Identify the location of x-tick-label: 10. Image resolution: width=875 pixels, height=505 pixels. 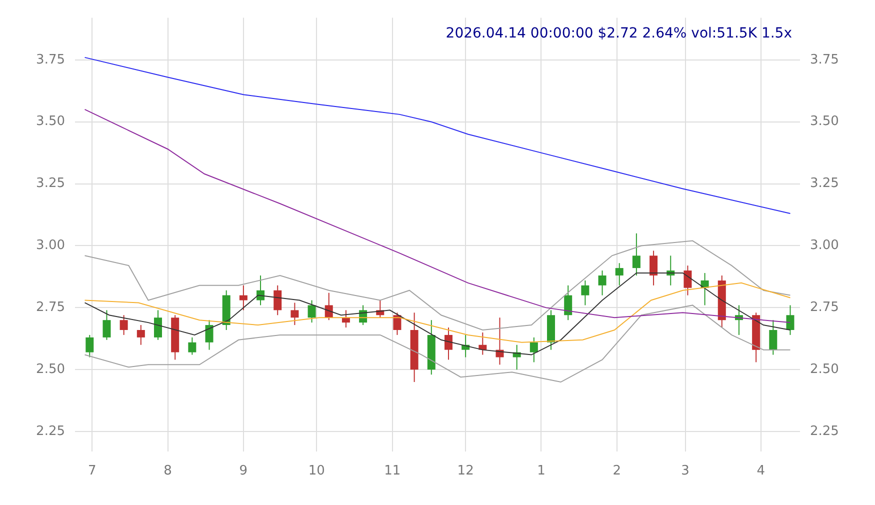
(316, 471).